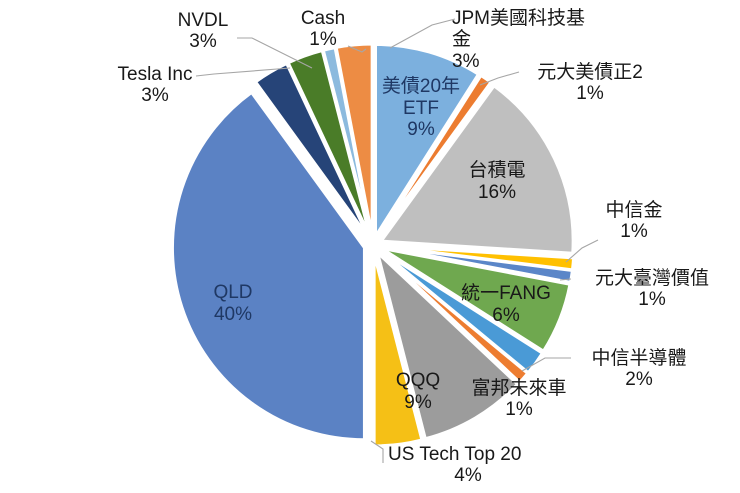  I want to click on label-yuanta-bond2x-pct: 1%, so click(590, 94).